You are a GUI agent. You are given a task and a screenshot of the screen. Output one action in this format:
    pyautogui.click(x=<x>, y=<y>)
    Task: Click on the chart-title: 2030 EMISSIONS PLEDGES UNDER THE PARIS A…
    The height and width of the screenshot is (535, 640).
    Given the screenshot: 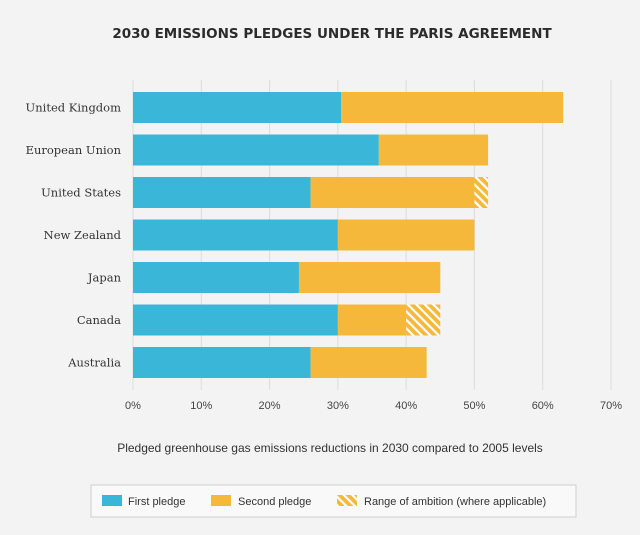 What is the action you would take?
    pyautogui.click(x=332, y=34)
    